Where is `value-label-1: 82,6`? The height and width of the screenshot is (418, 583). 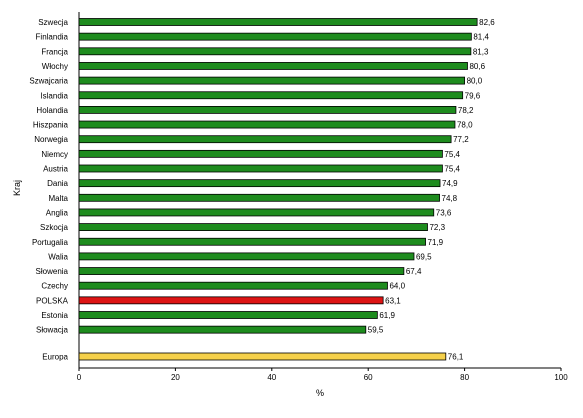
value-label-1: 82,6 is located at coordinates (487, 22).